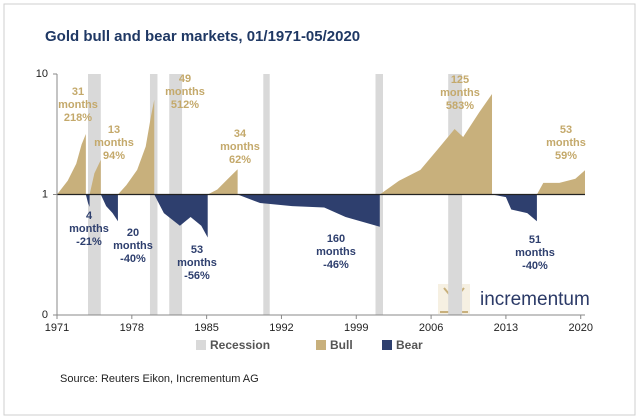  I want to click on annotation: 51, so click(535, 240).